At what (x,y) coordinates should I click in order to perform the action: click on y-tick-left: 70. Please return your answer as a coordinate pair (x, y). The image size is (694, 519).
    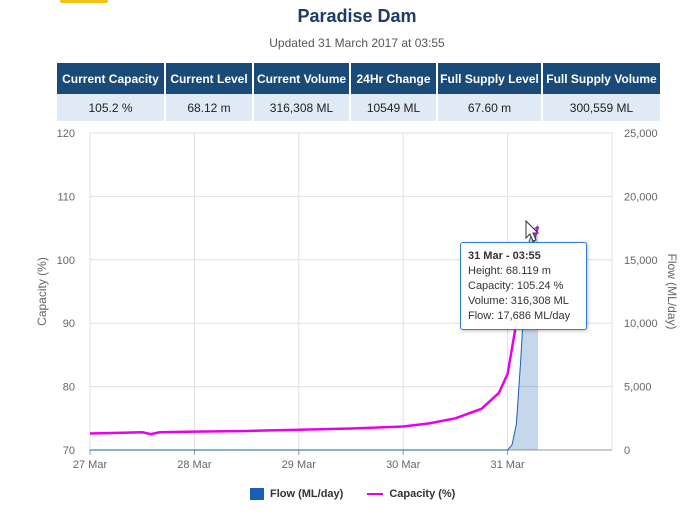
    Looking at the image, I should click on (69, 451).